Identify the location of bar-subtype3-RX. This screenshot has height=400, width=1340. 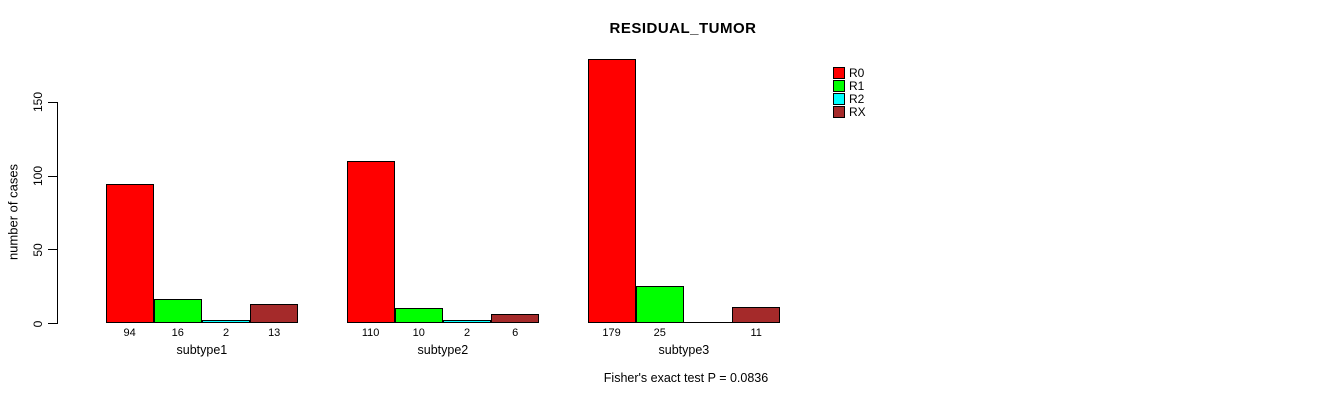
(756, 314).